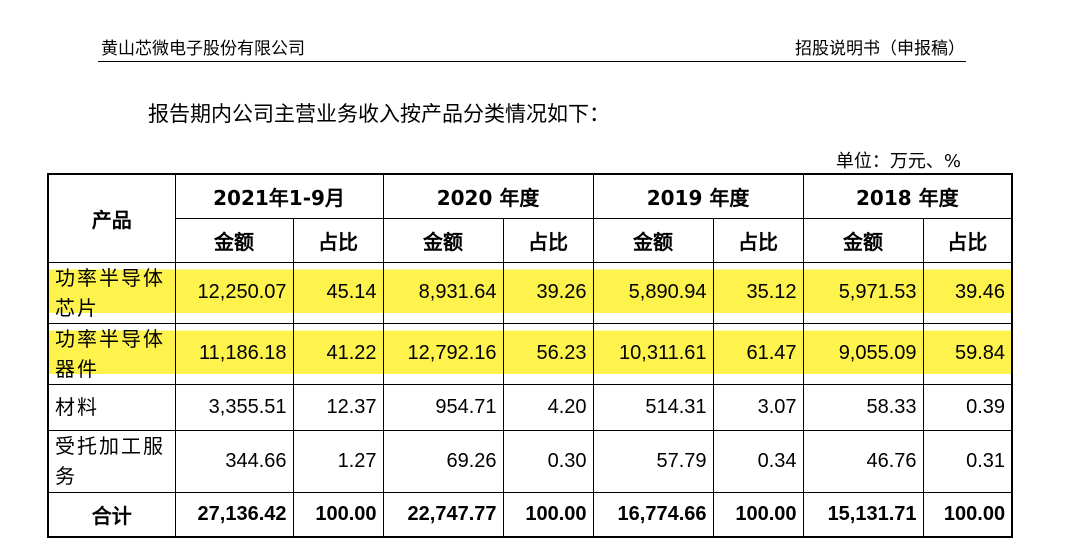 This screenshot has width=1073, height=552. I want to click on col-header-period: 2018 年度, so click(907, 196).